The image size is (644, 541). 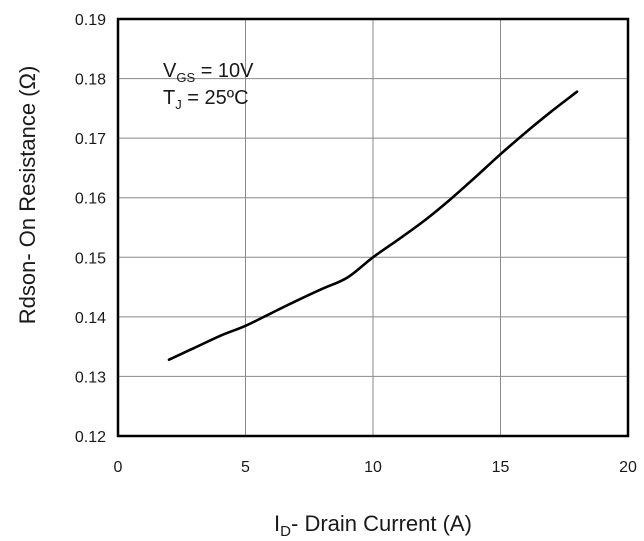 I want to click on annotation-vgs: VGS = 10V, so click(x=208, y=72).